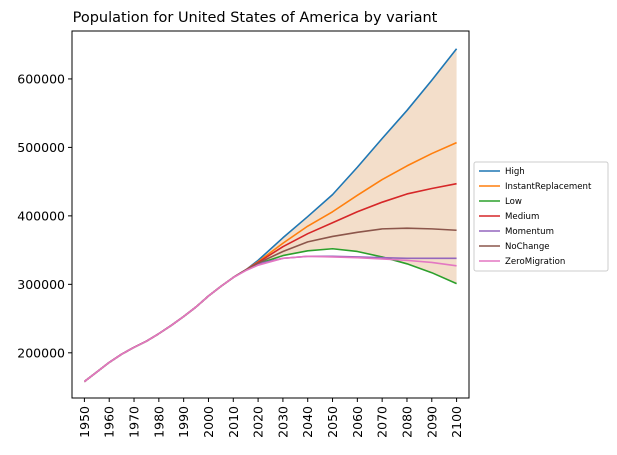  What do you see at coordinates (431, 422) in the screenshot?
I see `x-tick-label: 2090` at bounding box center [431, 422].